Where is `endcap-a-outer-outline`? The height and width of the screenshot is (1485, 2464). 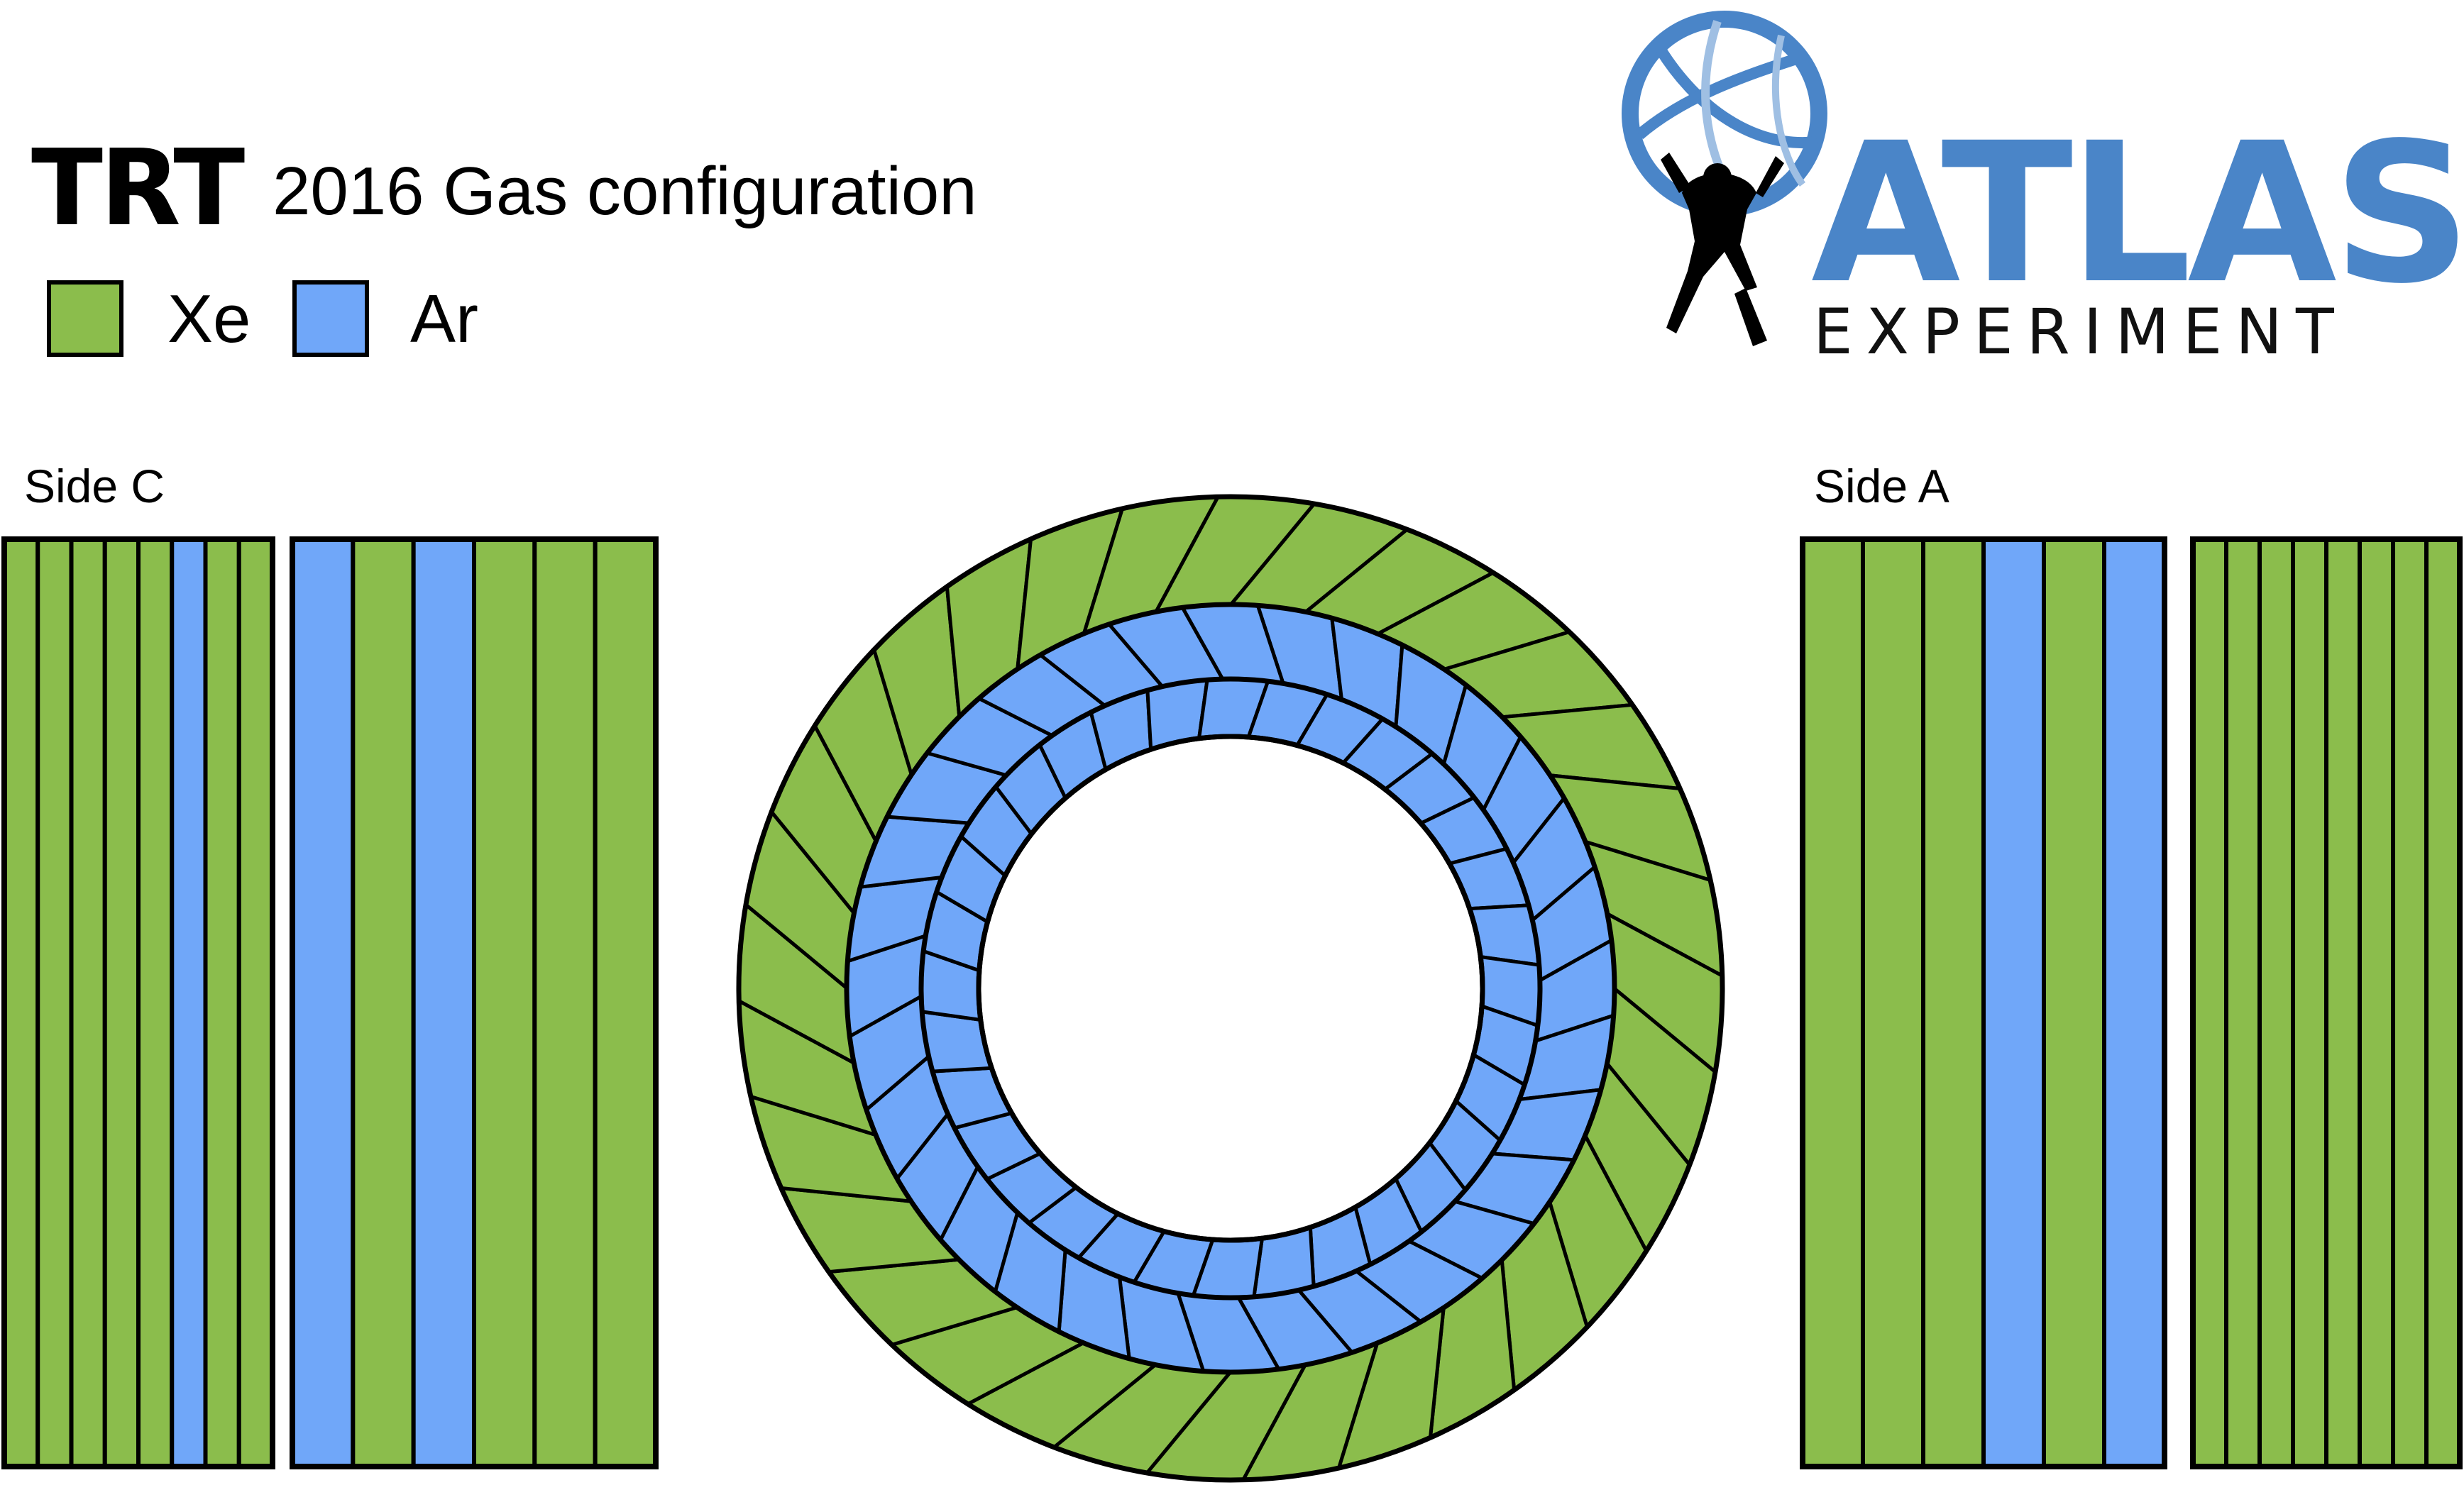 endcap-a-outer-outline is located at coordinates (2326, 1002).